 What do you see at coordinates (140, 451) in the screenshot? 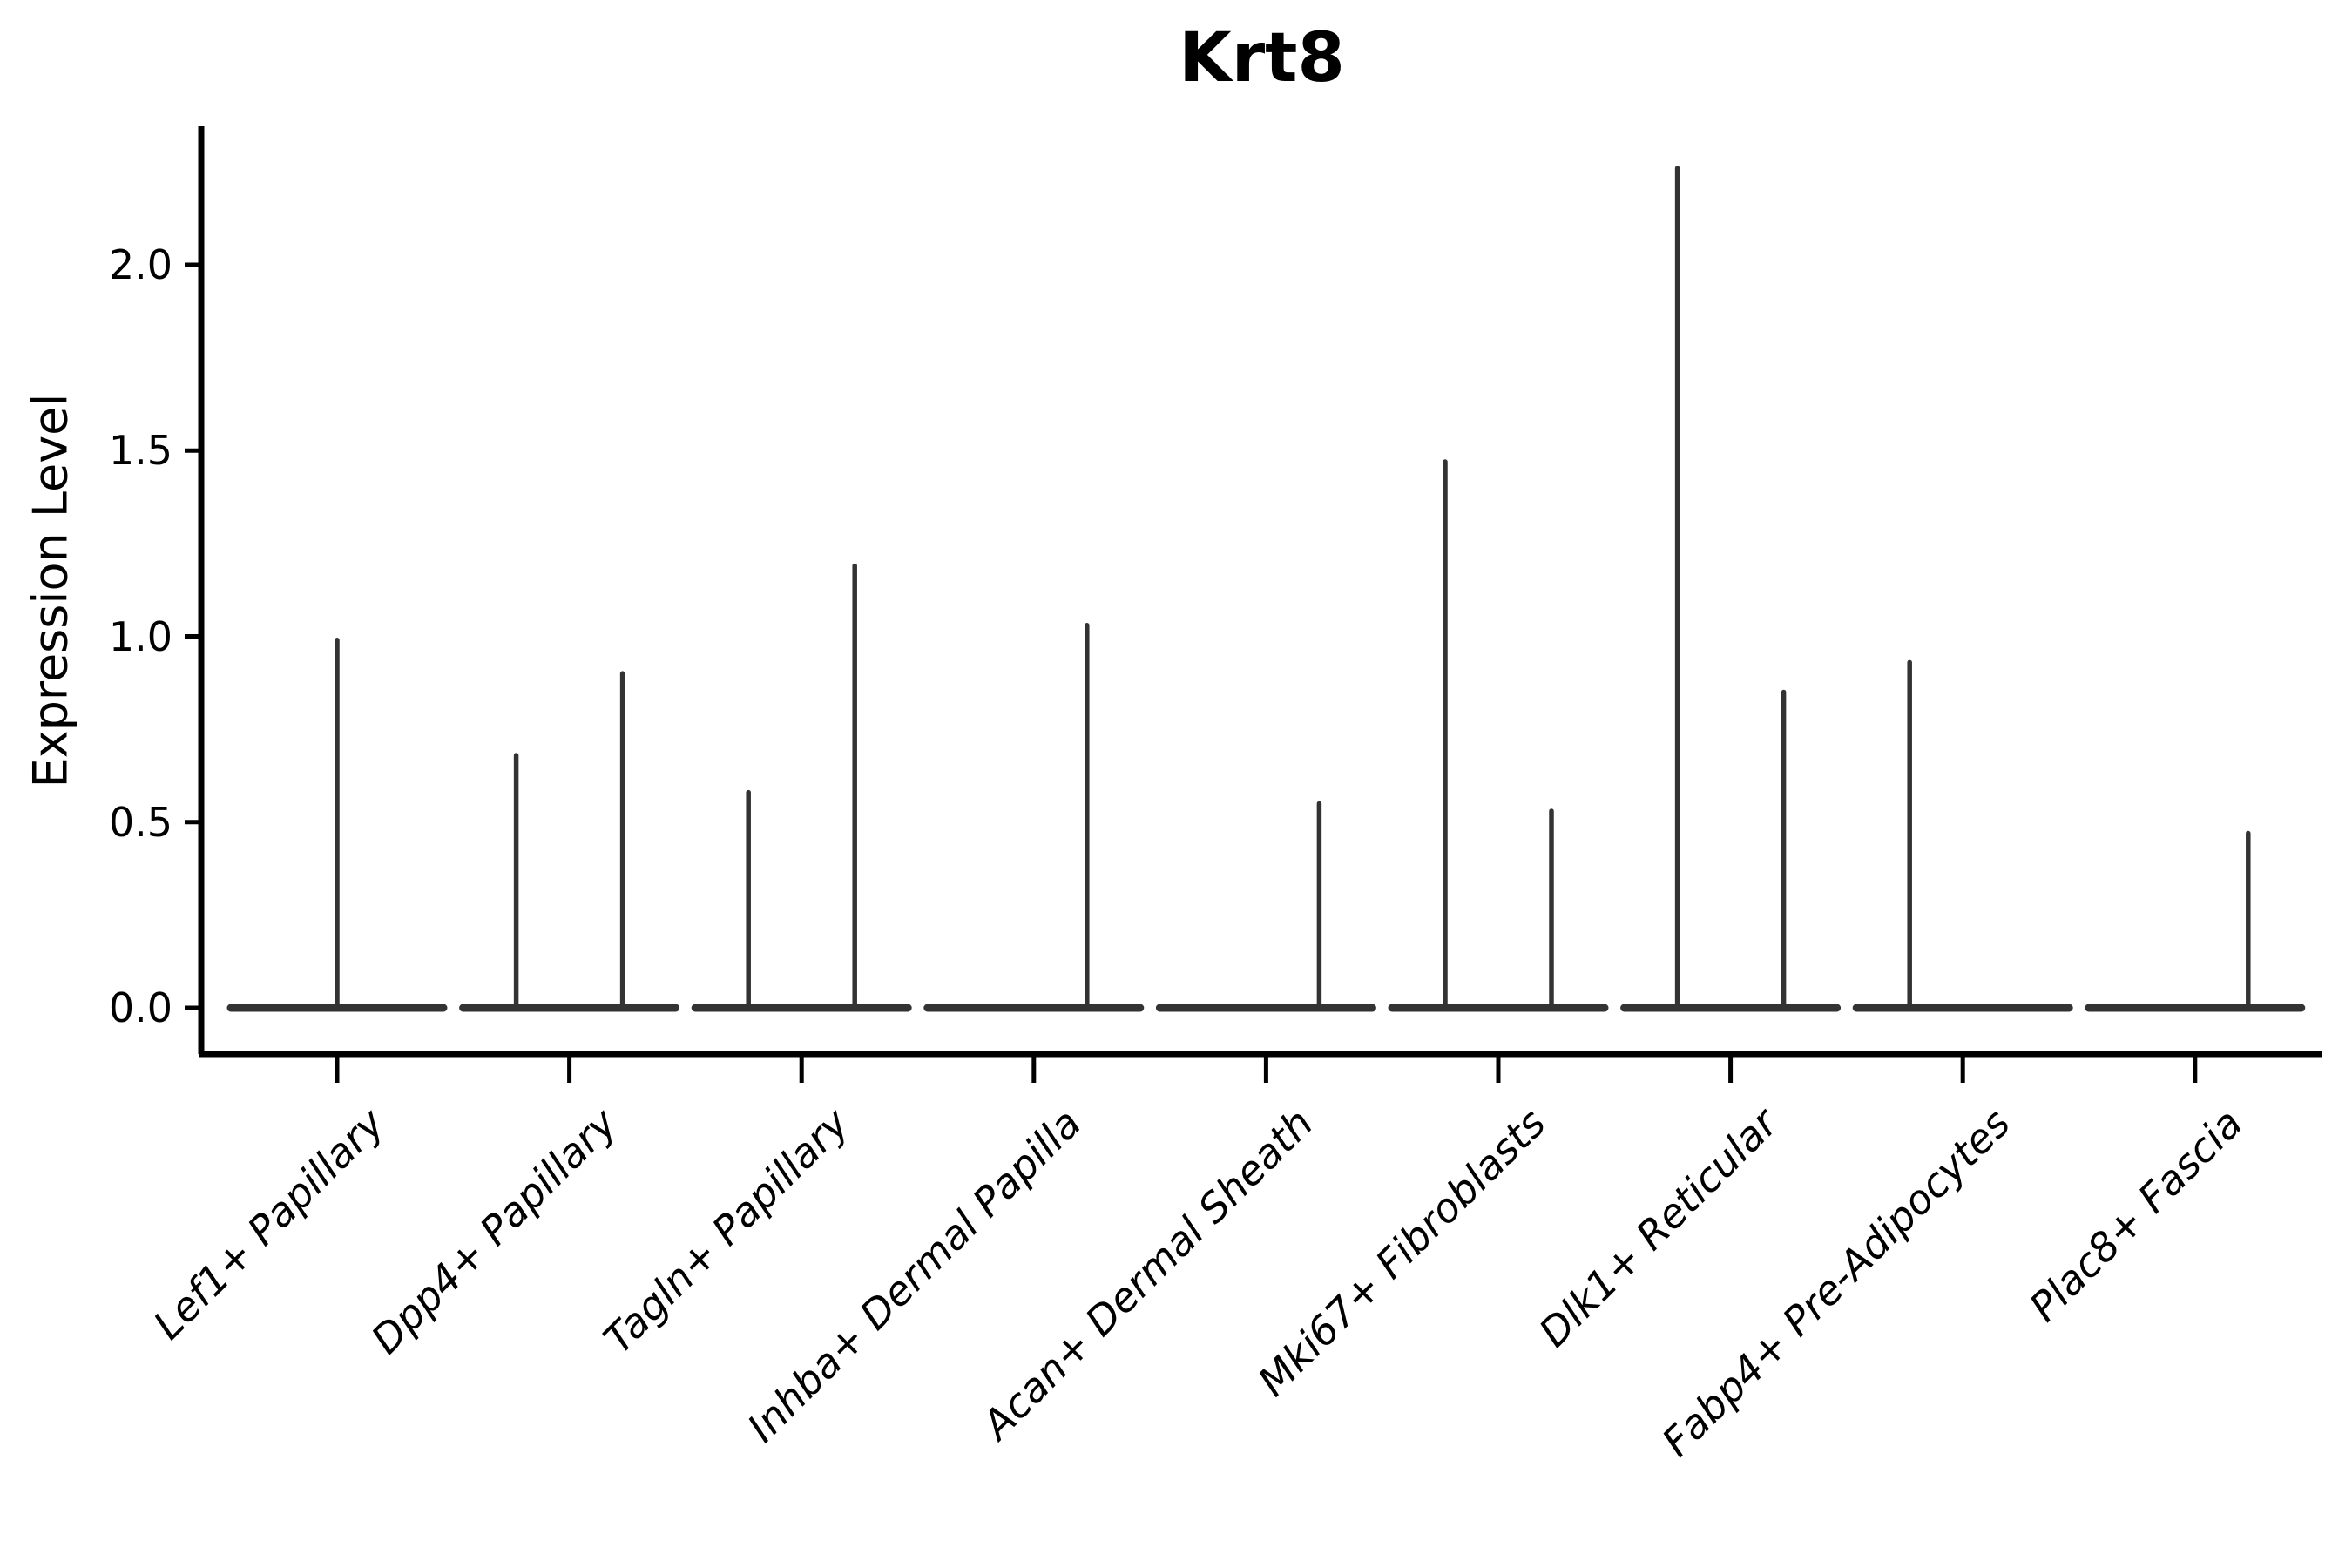
I see `y-tick-label: 1.5` at bounding box center [140, 451].